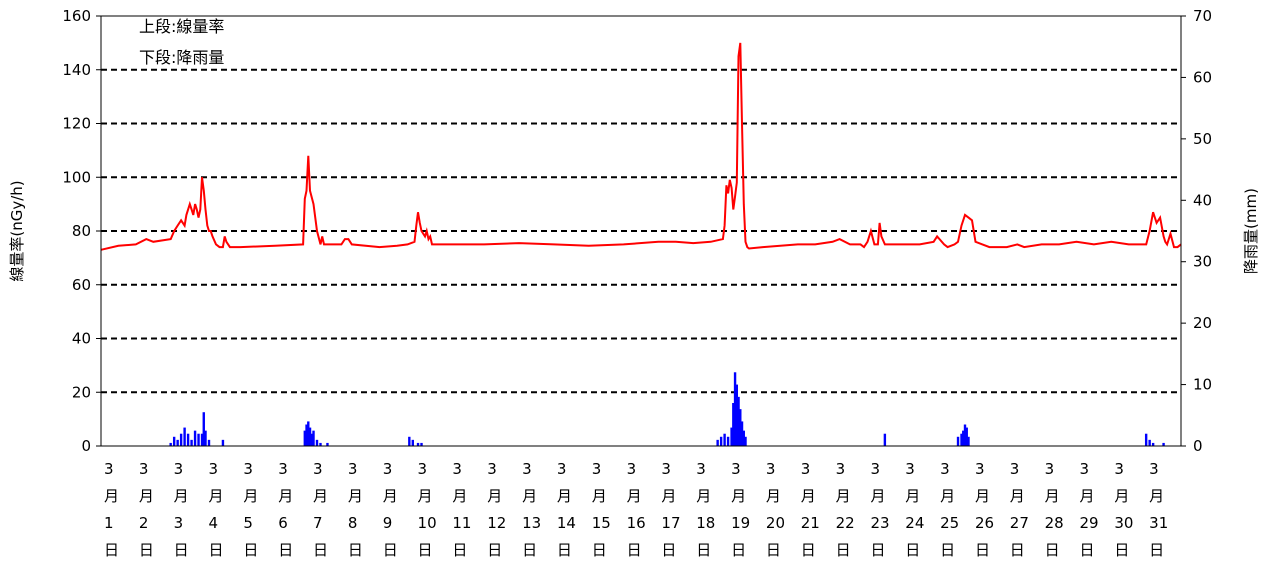 The width and height of the screenshot is (1270, 569). I want to click on left-tick-label: 120, so click(76, 124).